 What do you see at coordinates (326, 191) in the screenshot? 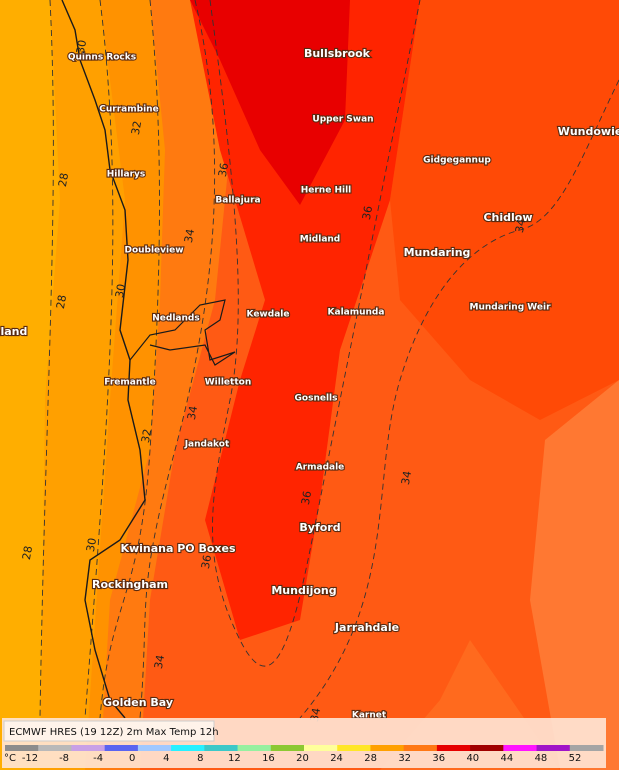
I see `place-label: Herne Hill` at bounding box center [326, 191].